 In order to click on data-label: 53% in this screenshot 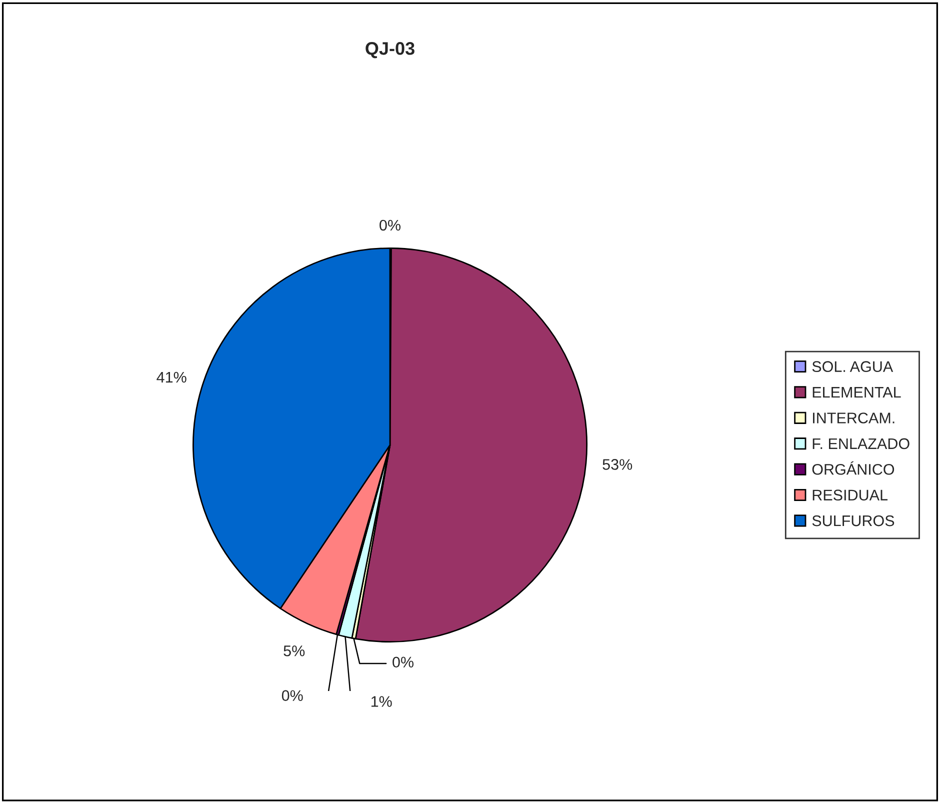, I will do `click(617, 464)`.